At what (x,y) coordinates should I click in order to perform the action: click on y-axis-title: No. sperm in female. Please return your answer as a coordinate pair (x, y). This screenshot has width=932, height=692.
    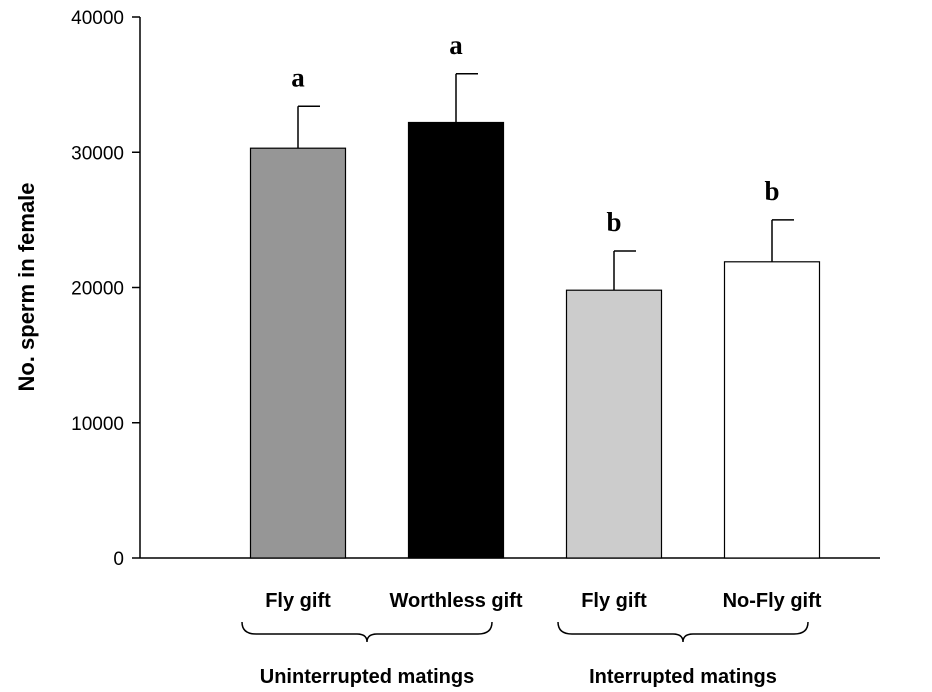
    Looking at the image, I should click on (26, 286).